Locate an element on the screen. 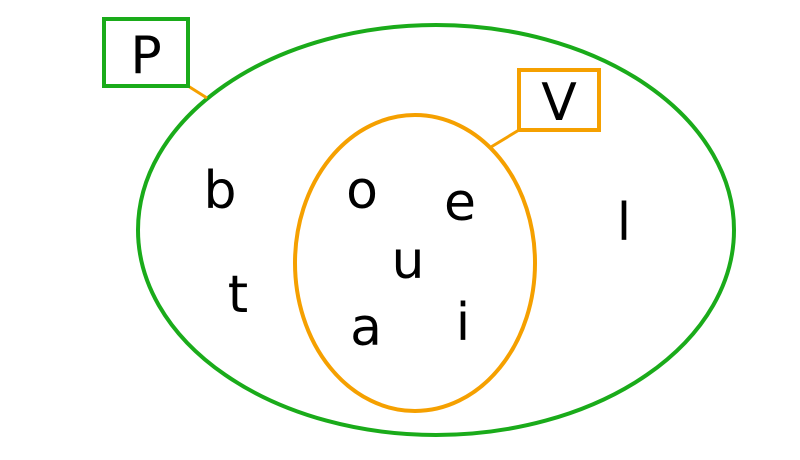  element-u: u is located at coordinates (408, 261).